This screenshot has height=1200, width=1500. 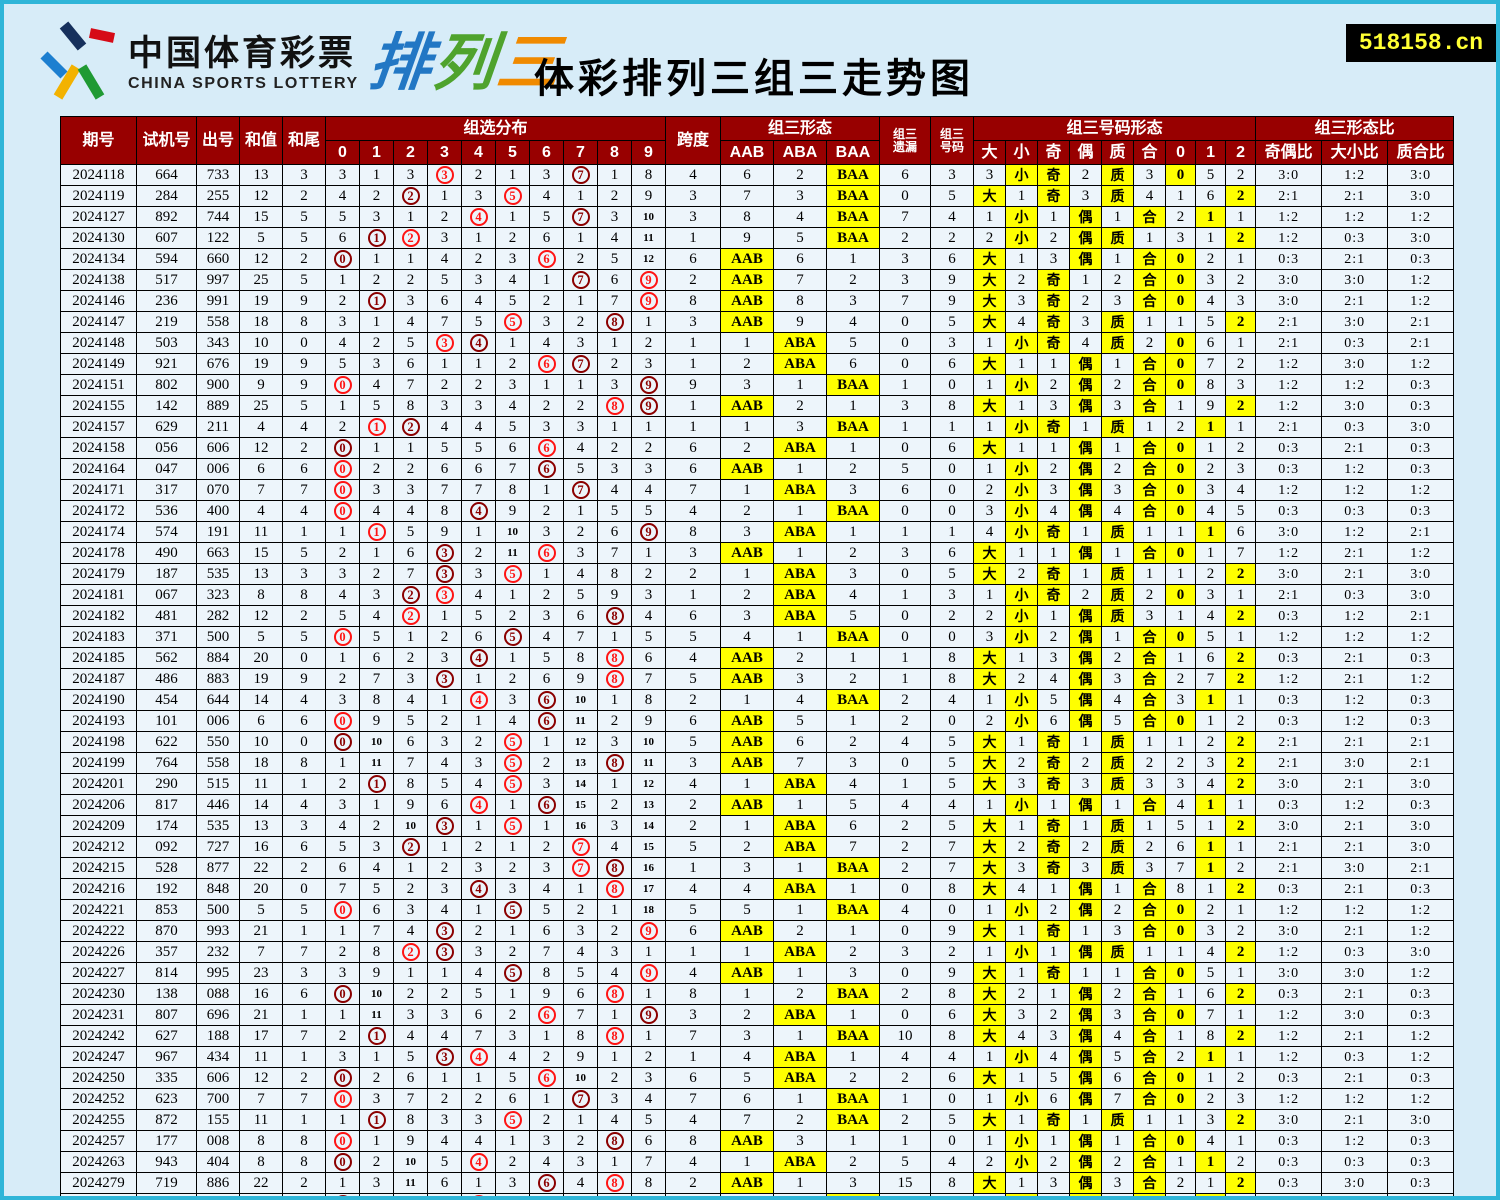 I want to click on ratio-cell: 1:2, so click(x=1355, y=490).